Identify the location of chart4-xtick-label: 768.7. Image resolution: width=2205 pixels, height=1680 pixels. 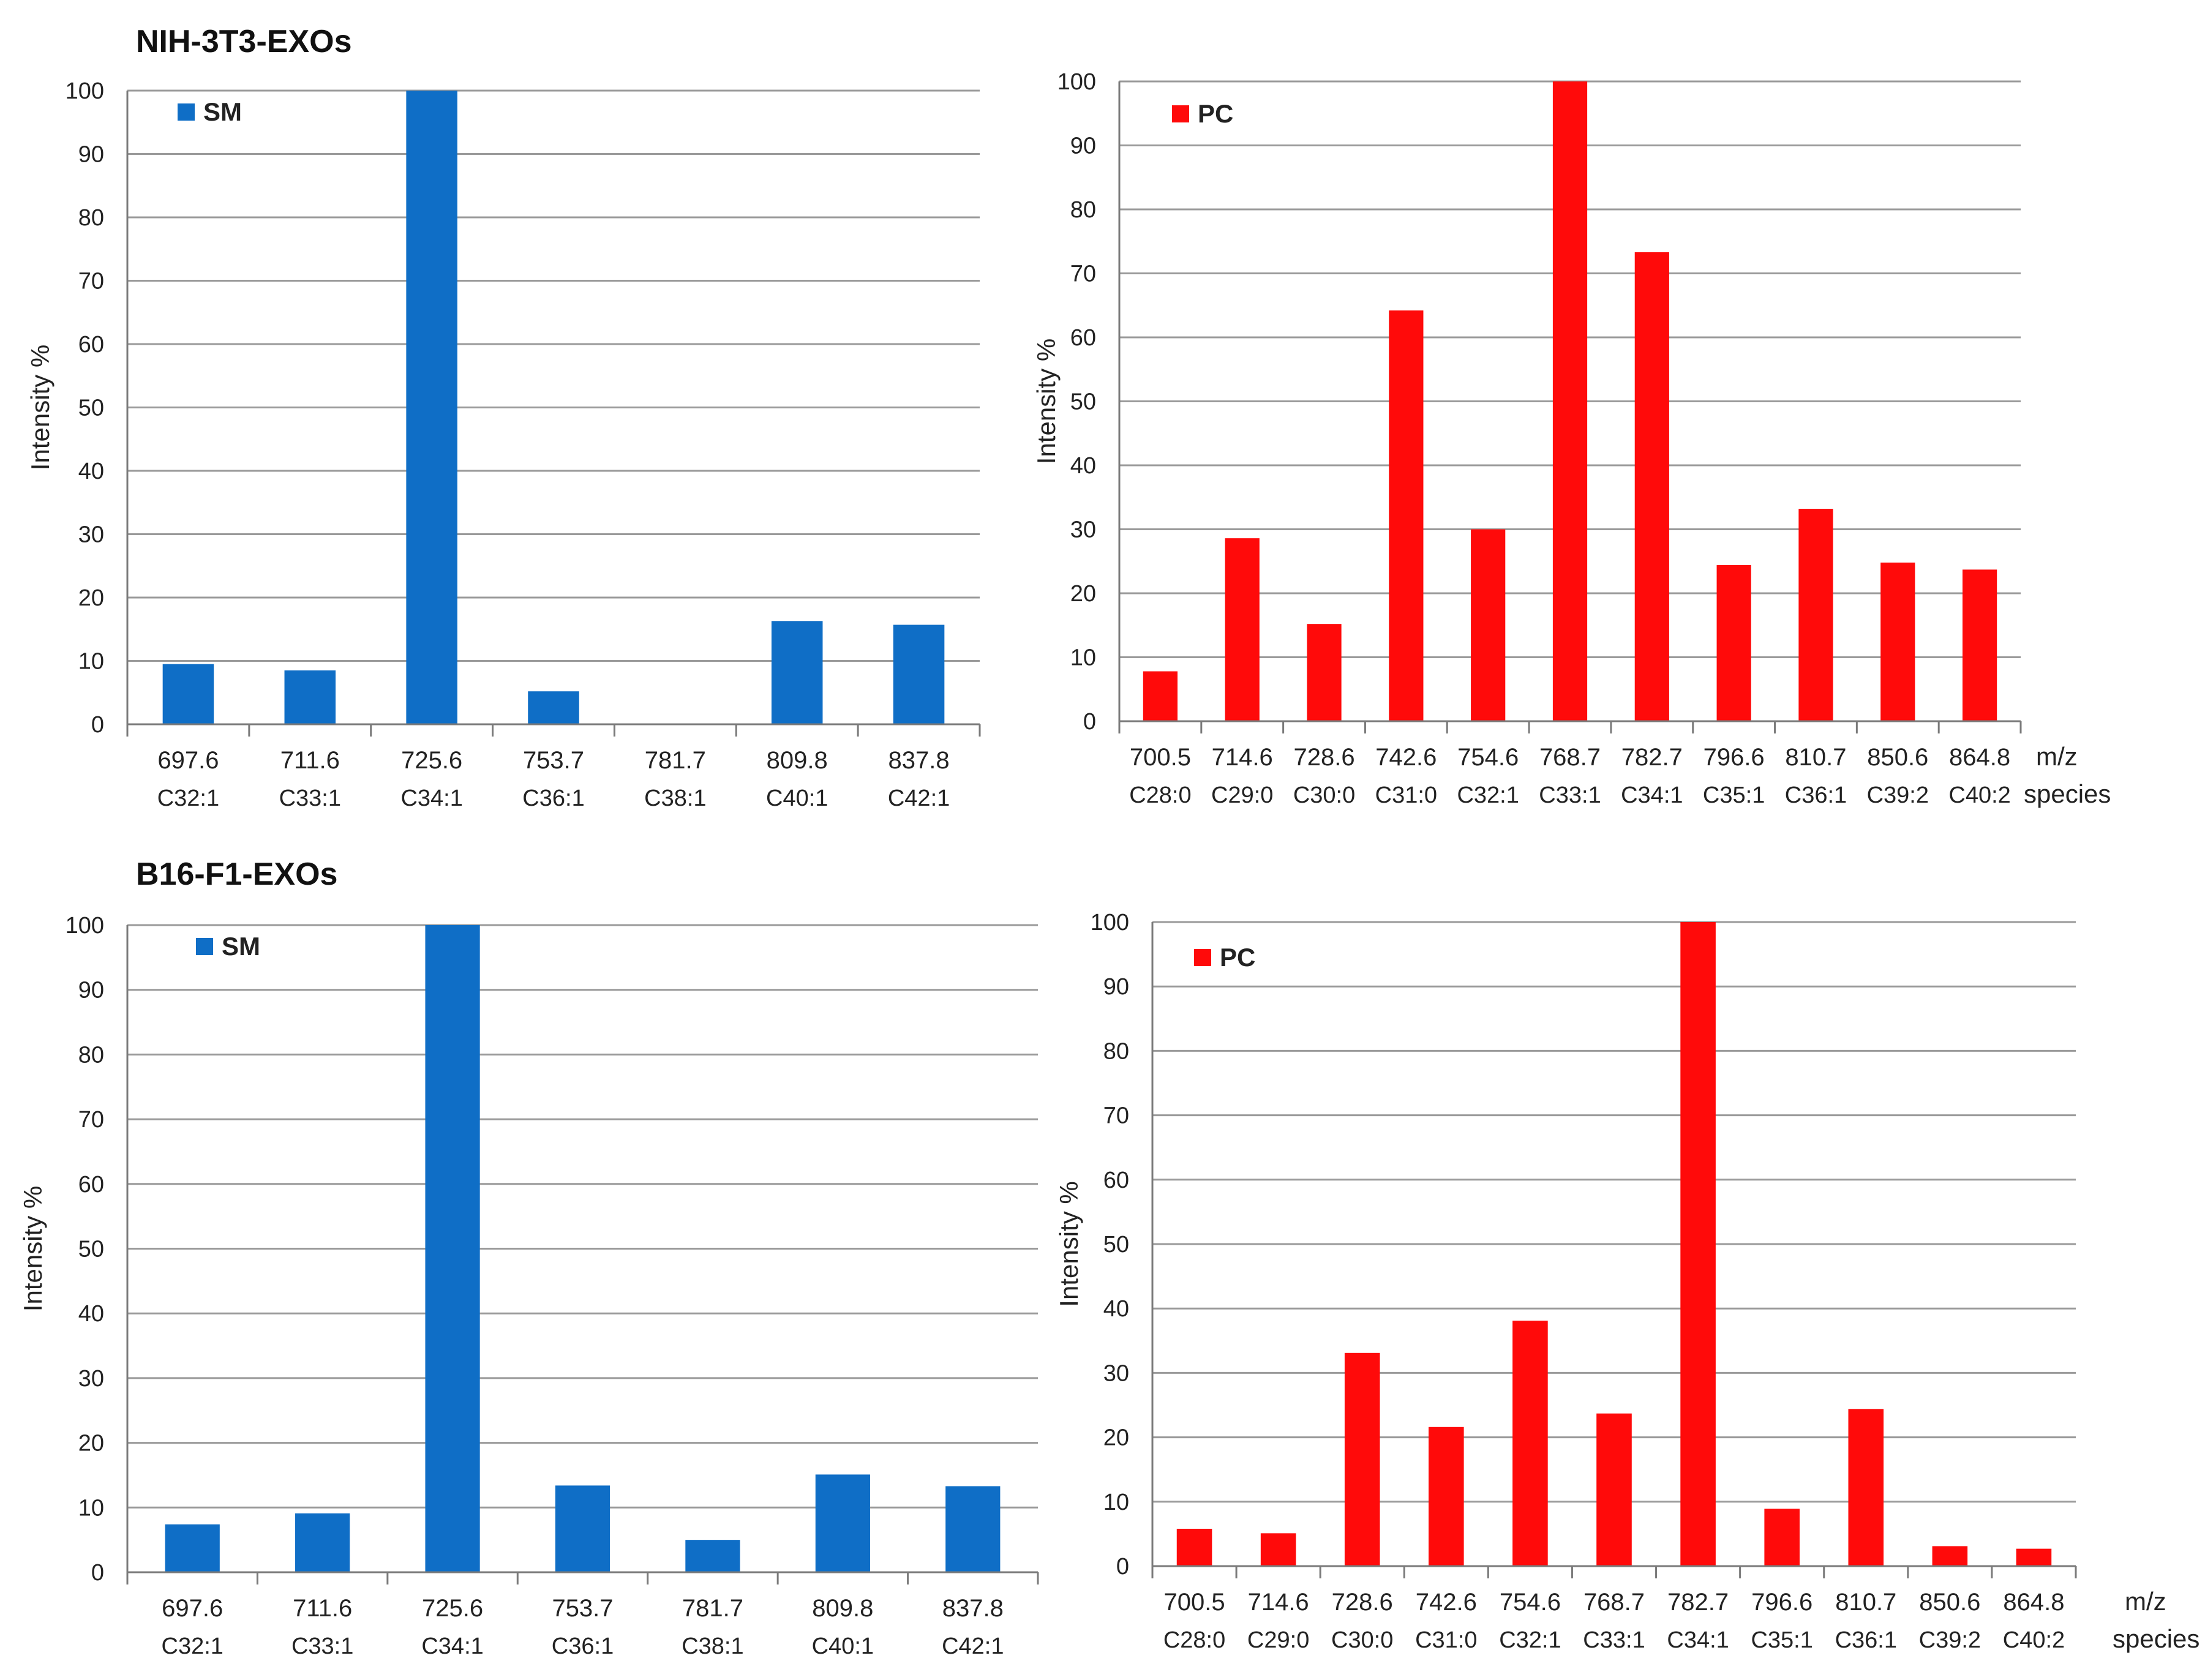
(1614, 1602).